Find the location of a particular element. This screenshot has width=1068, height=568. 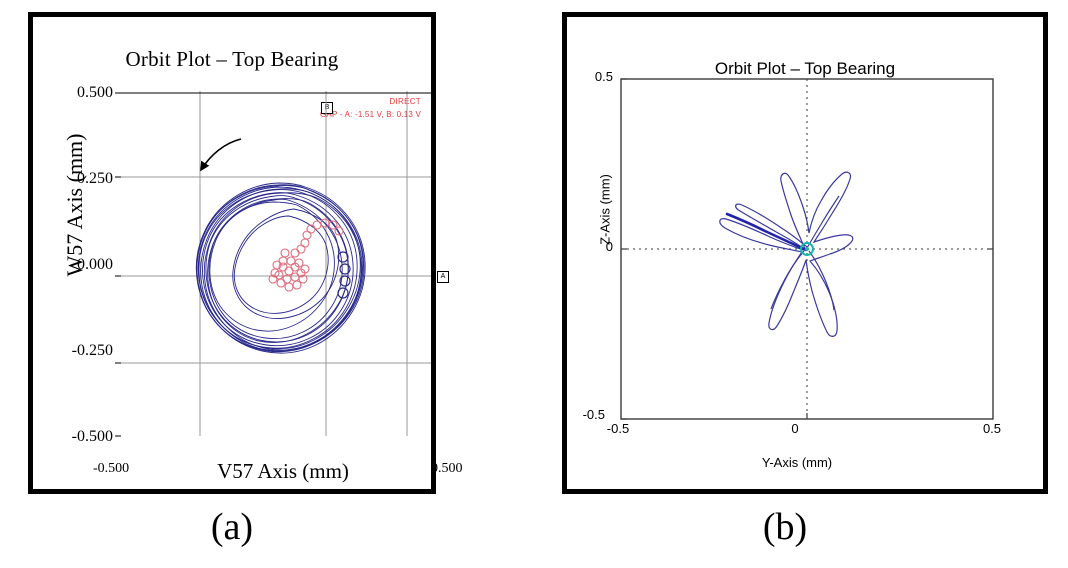

plot-a-probe-marker-b: B is located at coordinates (327, 108).